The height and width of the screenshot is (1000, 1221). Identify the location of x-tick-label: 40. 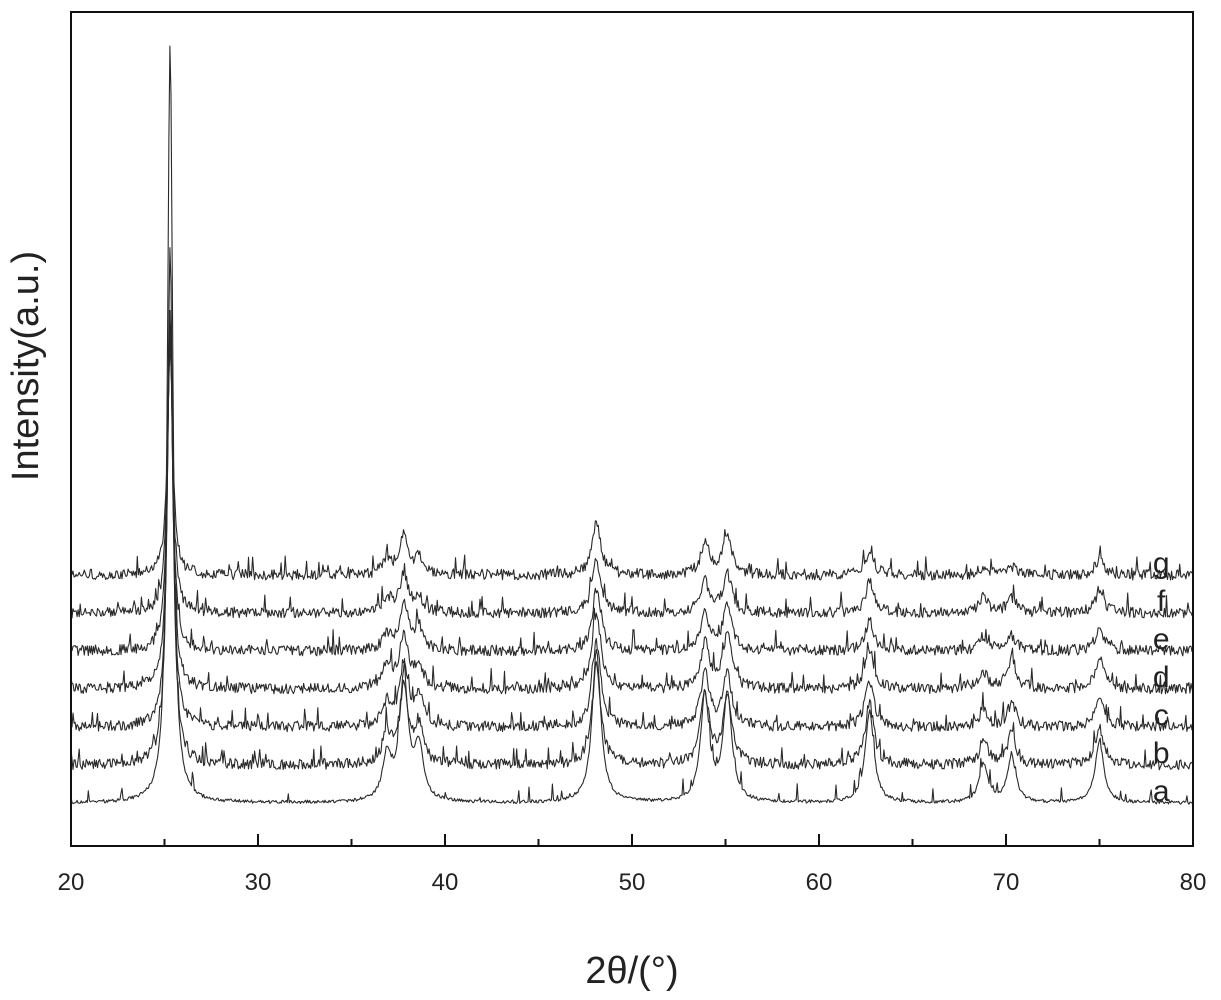
(445, 882).